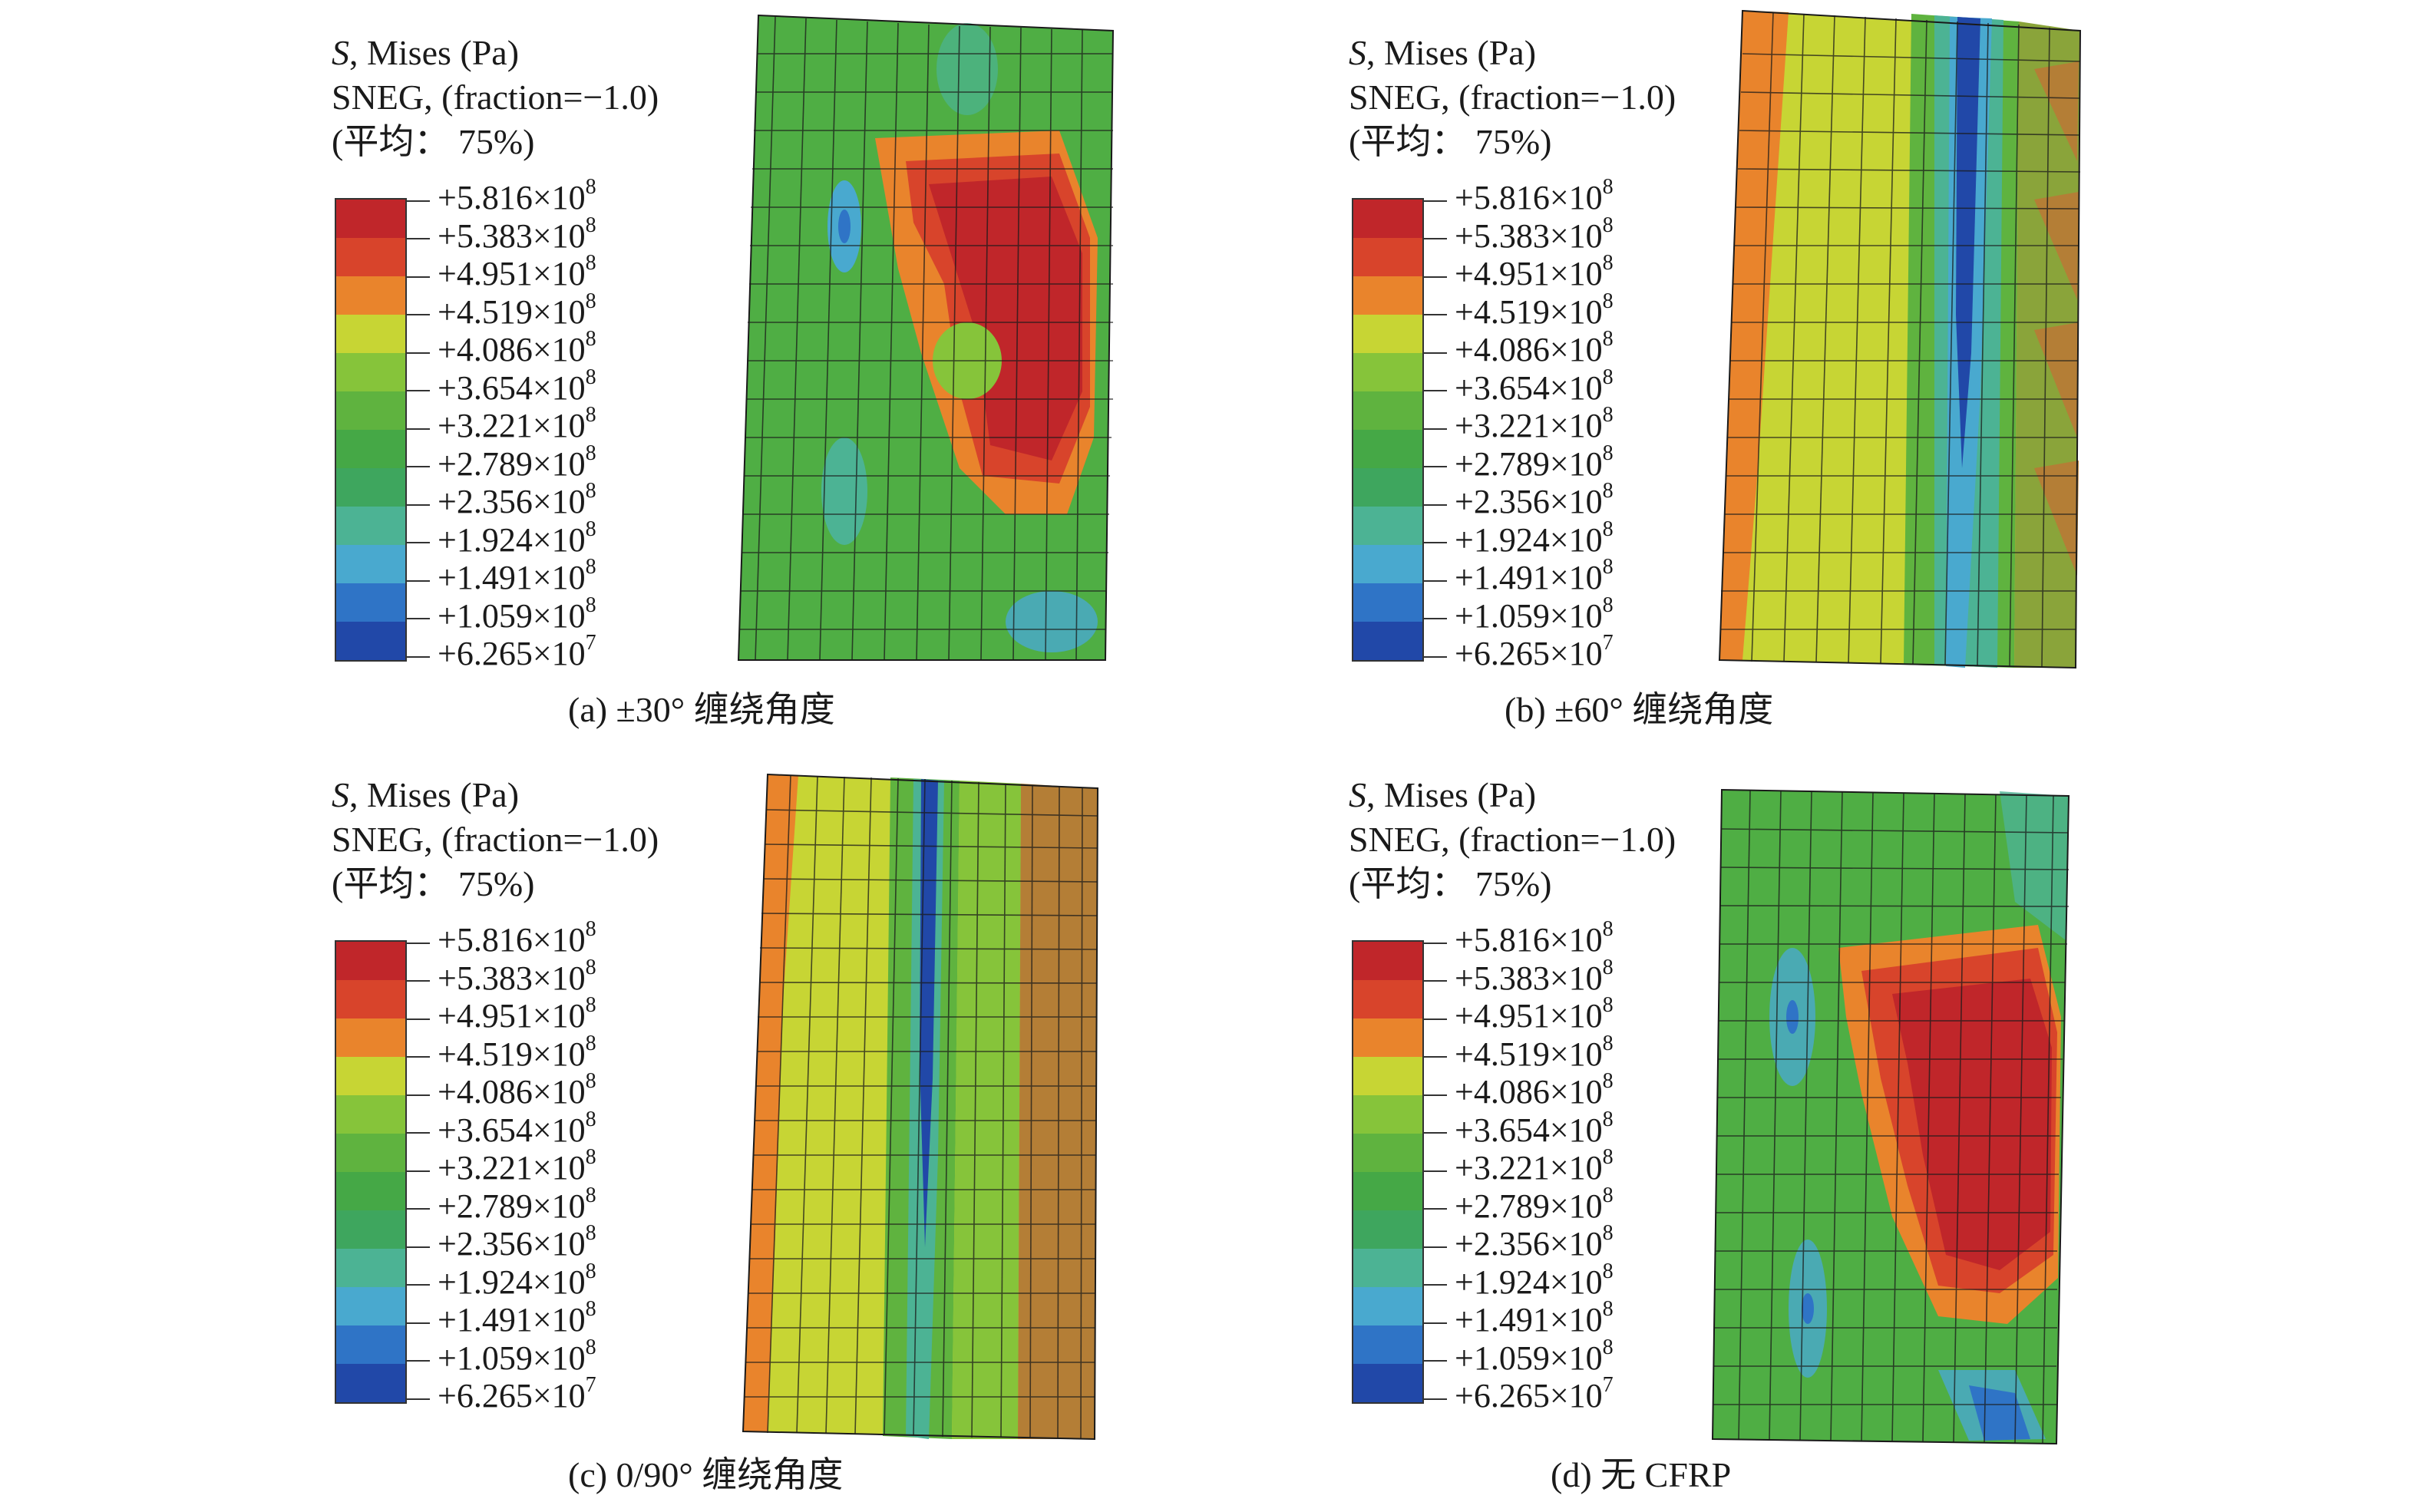 The width and height of the screenshot is (2418, 1512). What do you see at coordinates (1641, 1475) in the screenshot?
I see `caption-d: (d) 无 CFRP` at bounding box center [1641, 1475].